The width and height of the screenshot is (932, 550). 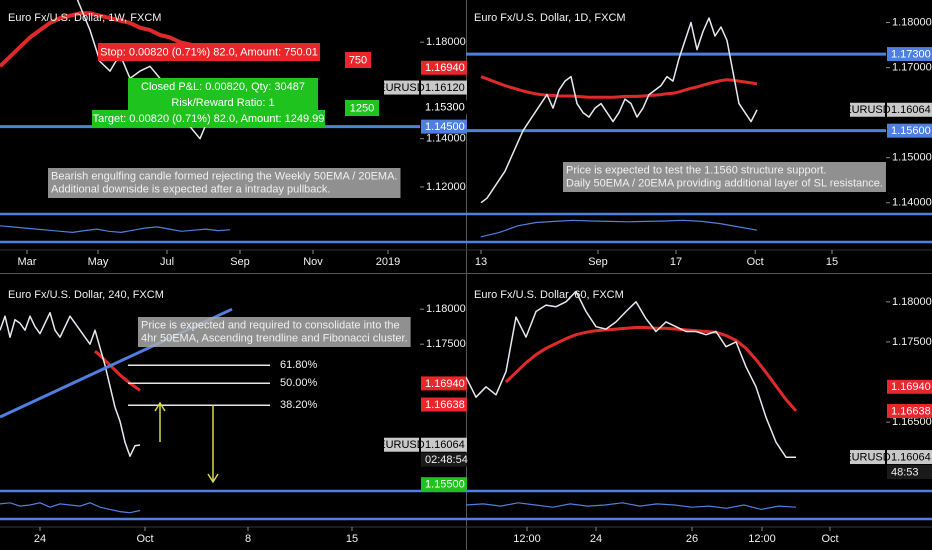 I want to click on x-tick-label: May, so click(x=98, y=262).